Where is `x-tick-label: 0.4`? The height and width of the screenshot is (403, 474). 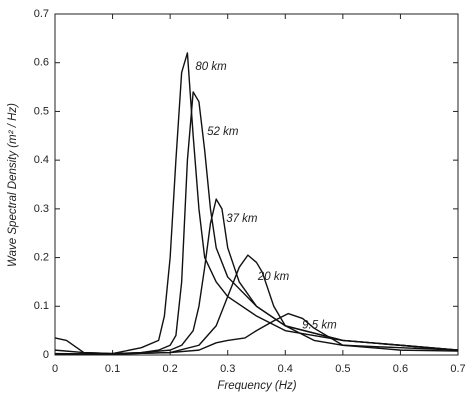
x-tick-label: 0.4 is located at coordinates (285, 369).